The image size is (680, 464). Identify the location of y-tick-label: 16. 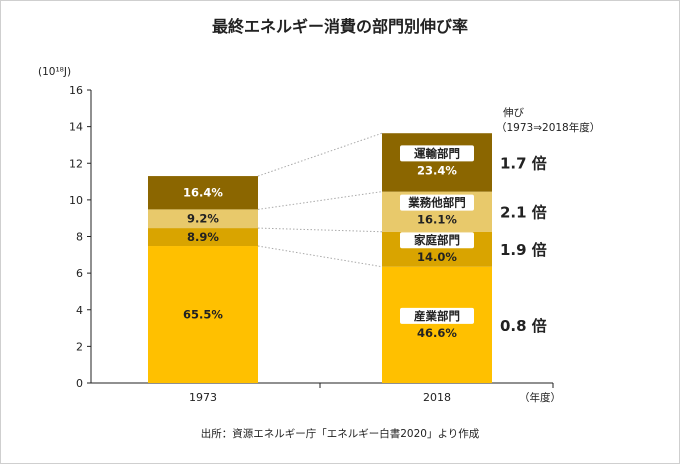
(76, 90).